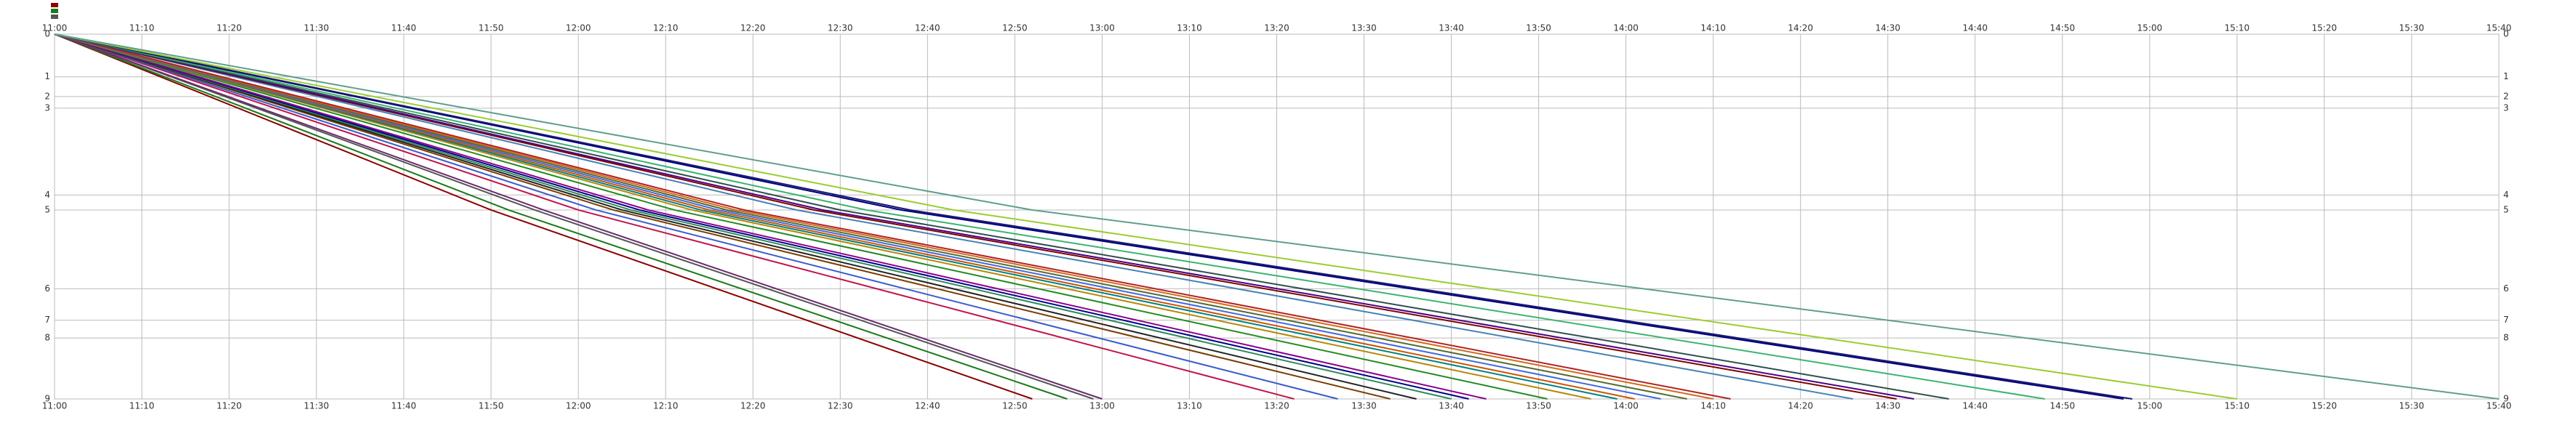 Image resolution: width=2576 pixels, height=436 pixels. Describe the element at coordinates (753, 406) in the screenshot. I see `x-tick-label: 12:20` at that location.